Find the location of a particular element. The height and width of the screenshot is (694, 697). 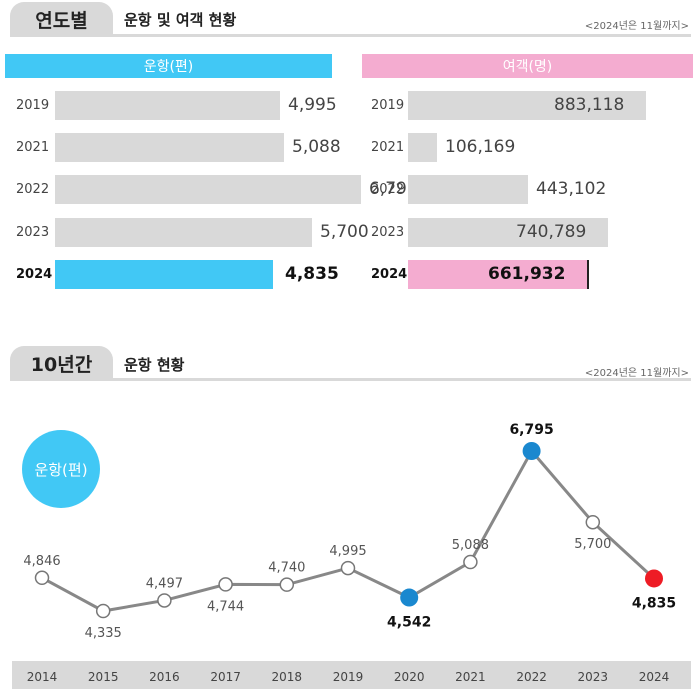

section2-note: <2024년은 11월까지> is located at coordinates (636, 373).